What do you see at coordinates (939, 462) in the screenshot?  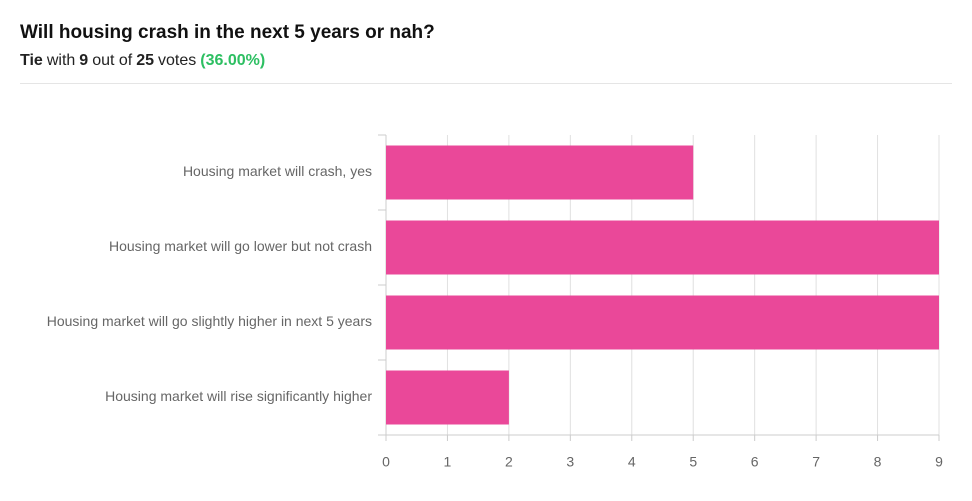 I see `x-tick-label: 9` at bounding box center [939, 462].